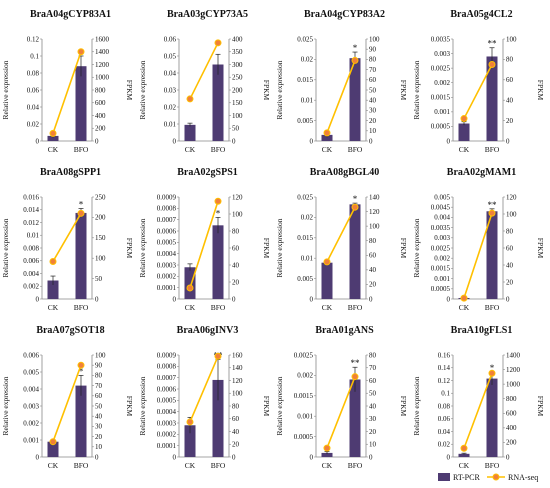 The image size is (550, 488). What do you see at coordinates (167, 220) in the screenshot?
I see `y-tick-label: 0.0007` at bounding box center [167, 220].